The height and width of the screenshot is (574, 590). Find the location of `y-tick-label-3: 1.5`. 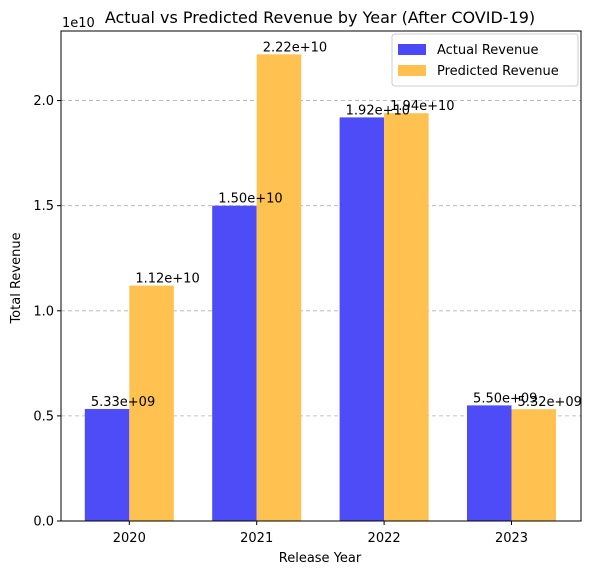

y-tick-label-3: 1.5 is located at coordinates (43, 206).